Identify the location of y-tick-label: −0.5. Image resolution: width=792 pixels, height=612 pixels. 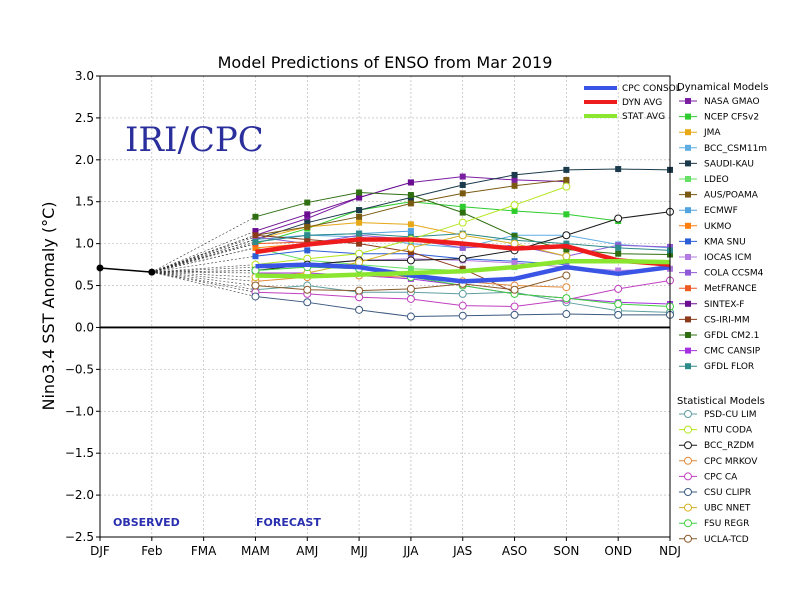
(79, 369).